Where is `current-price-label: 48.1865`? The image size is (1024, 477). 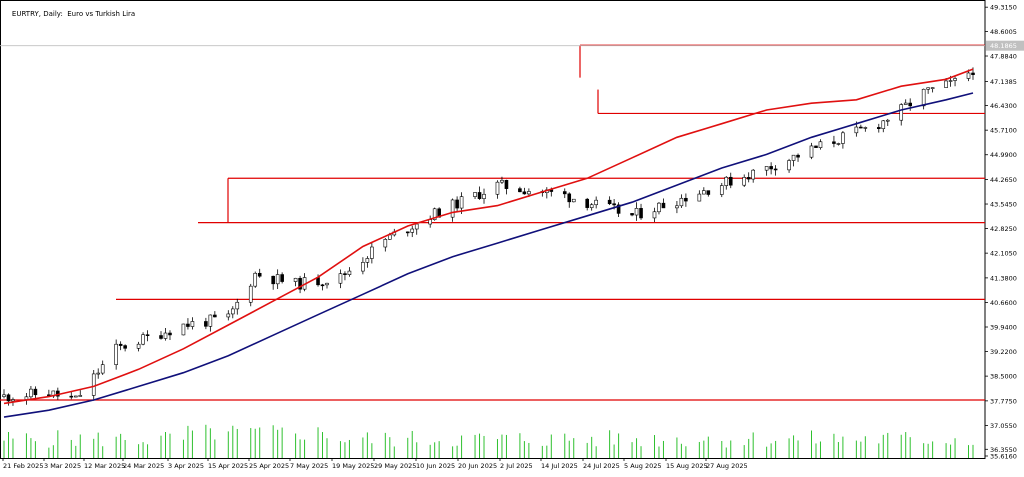
current-price-label: 48.1865 is located at coordinates (1003, 46).